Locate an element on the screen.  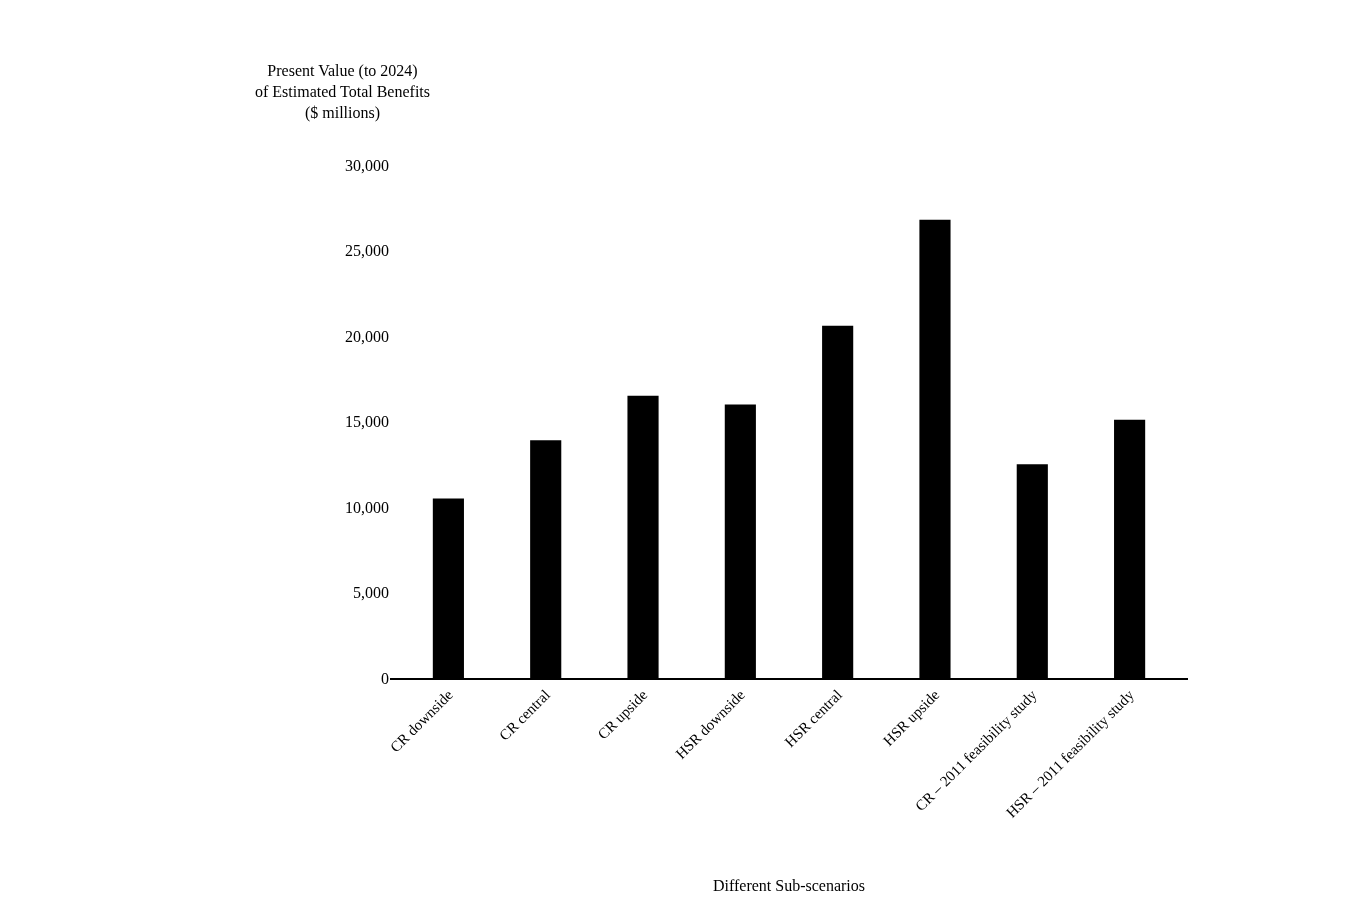
y-tick-label: 10,000 is located at coordinates (367, 507).